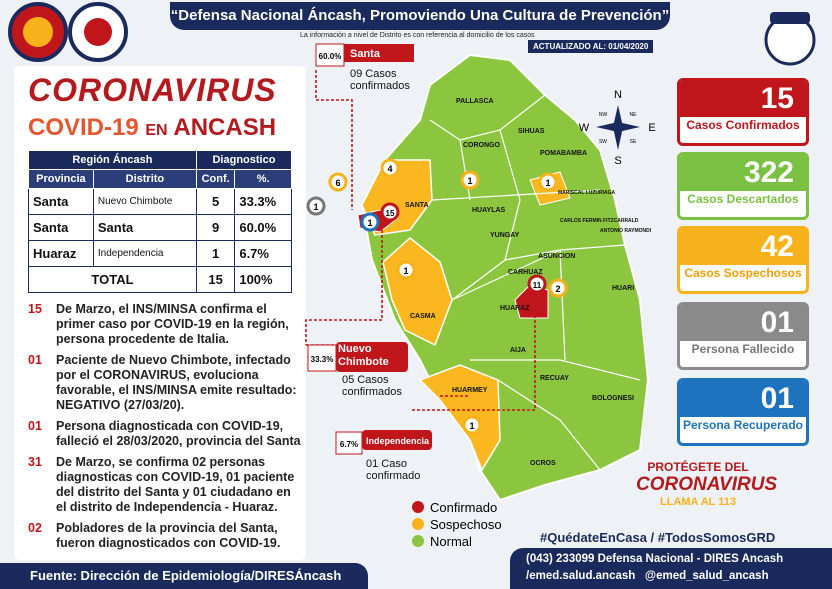 The image size is (832, 589). I want to click on headline-part: ANCASH, so click(225, 127).